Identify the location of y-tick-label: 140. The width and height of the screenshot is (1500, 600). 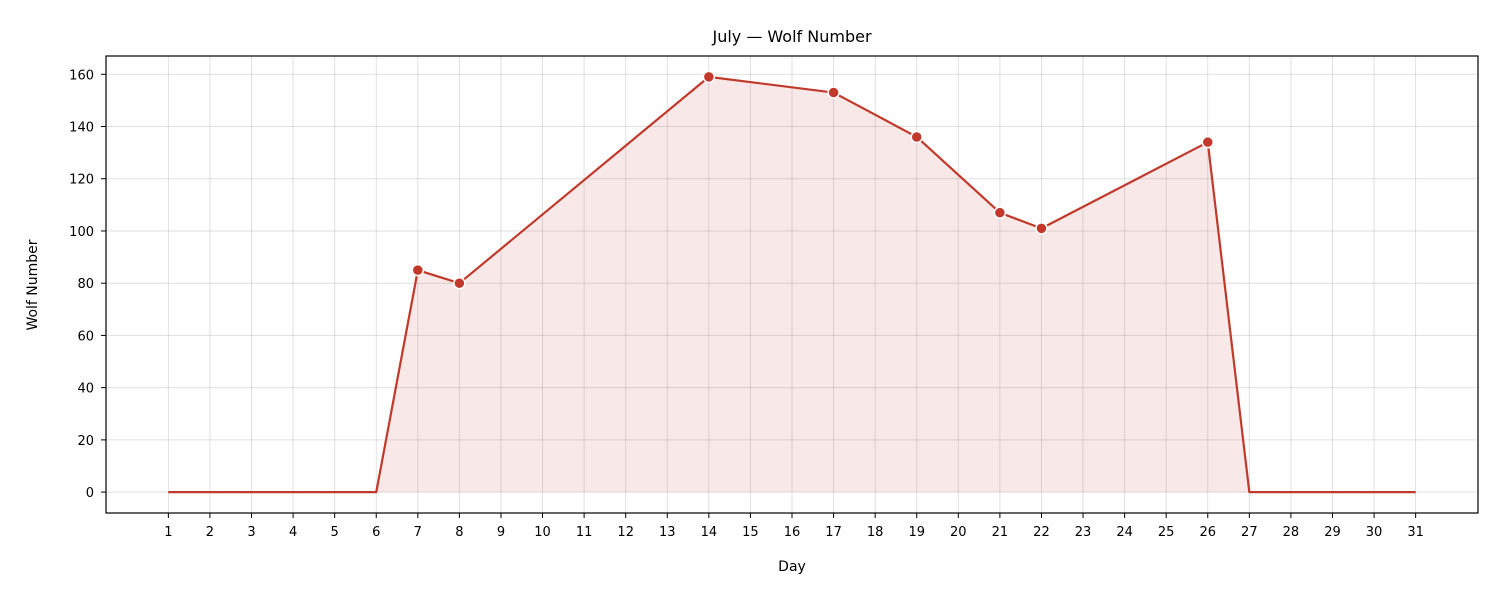
(81, 128).